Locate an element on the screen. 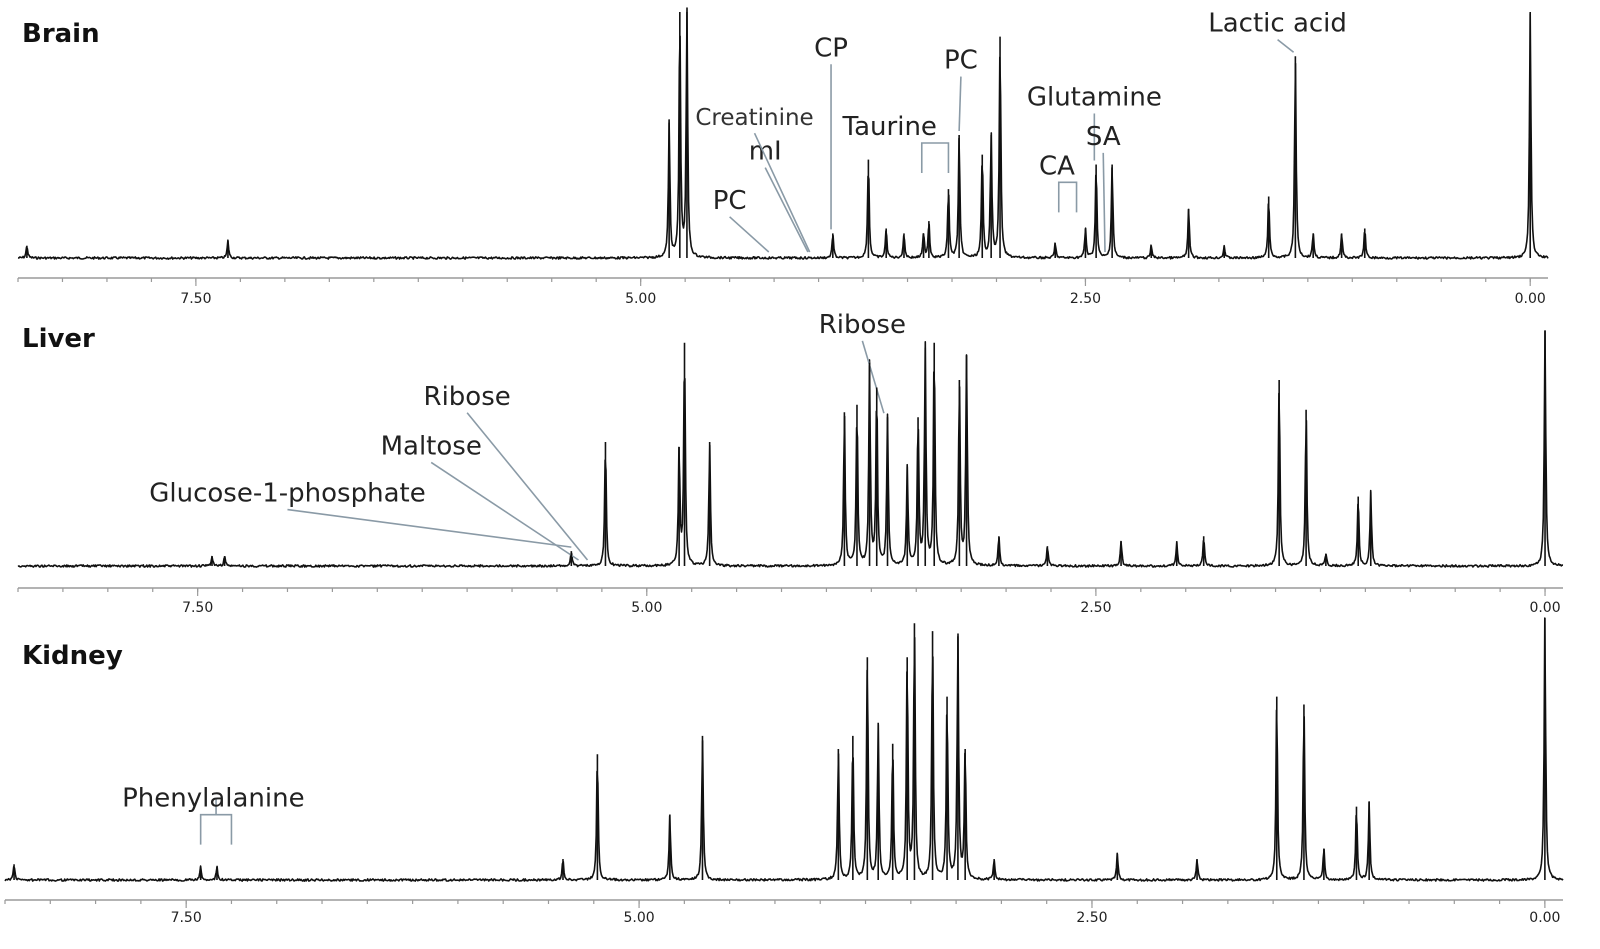 This screenshot has height=949, width=1600. liver-tick-label: 0.00 is located at coordinates (1544, 608).